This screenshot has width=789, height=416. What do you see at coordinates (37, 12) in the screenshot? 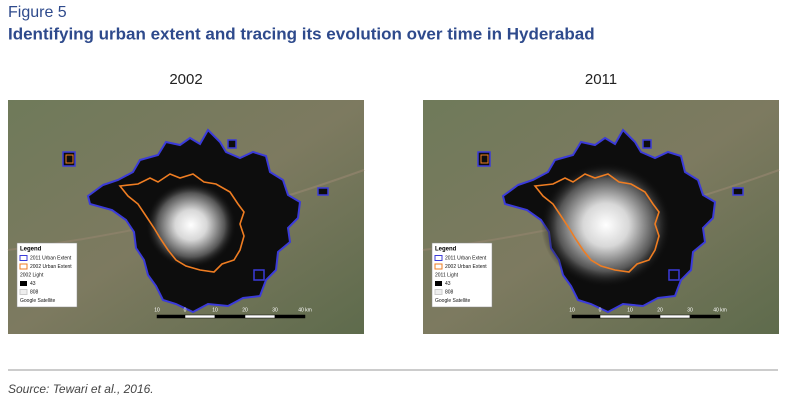
I see `figure-label: Figure 5` at bounding box center [37, 12].